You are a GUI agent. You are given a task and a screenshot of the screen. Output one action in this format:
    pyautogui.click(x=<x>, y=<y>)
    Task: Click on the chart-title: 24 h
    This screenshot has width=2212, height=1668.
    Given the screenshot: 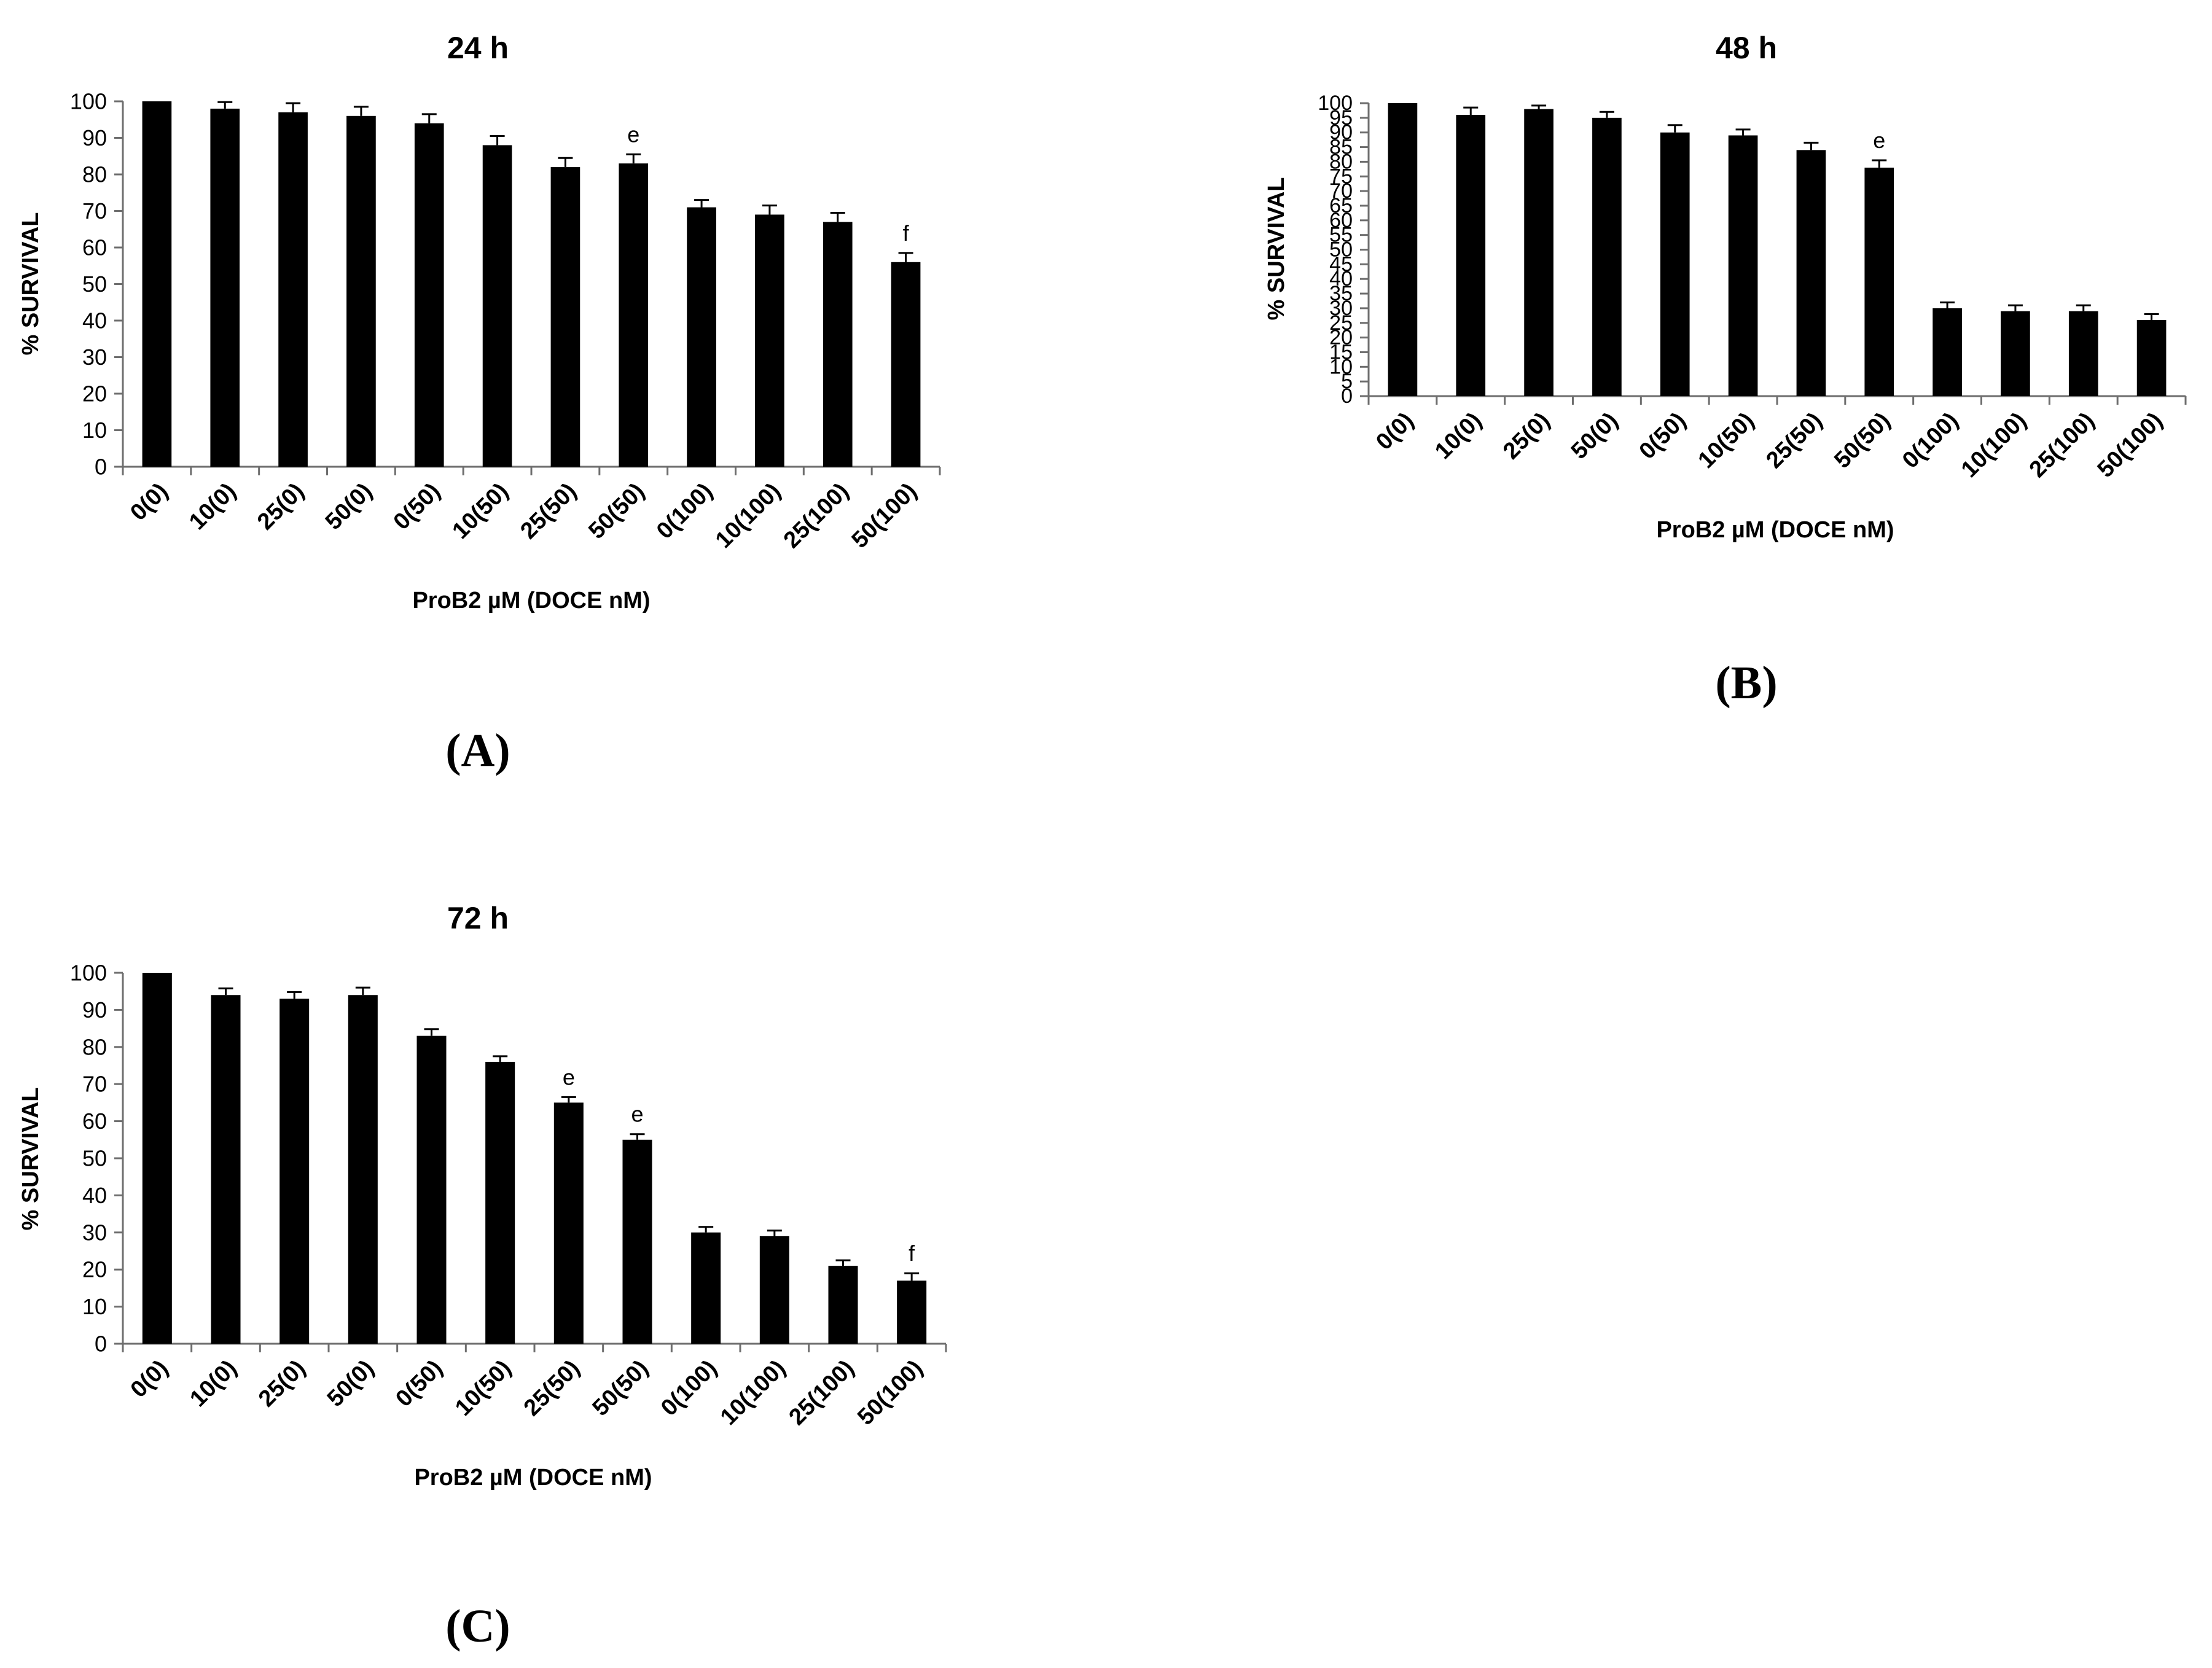 What is the action you would take?
    pyautogui.click(x=478, y=48)
    